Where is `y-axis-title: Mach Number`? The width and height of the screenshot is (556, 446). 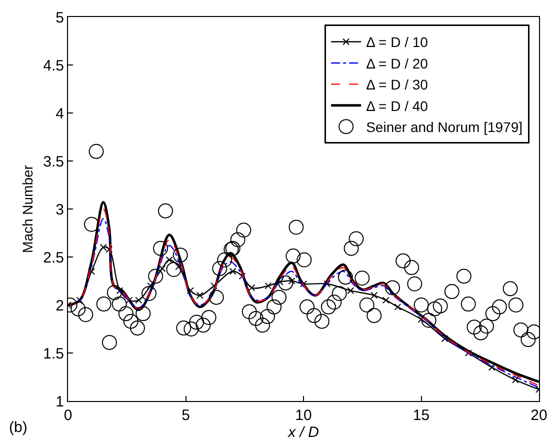
y-axis-title: Mach Number is located at coordinates (28, 208).